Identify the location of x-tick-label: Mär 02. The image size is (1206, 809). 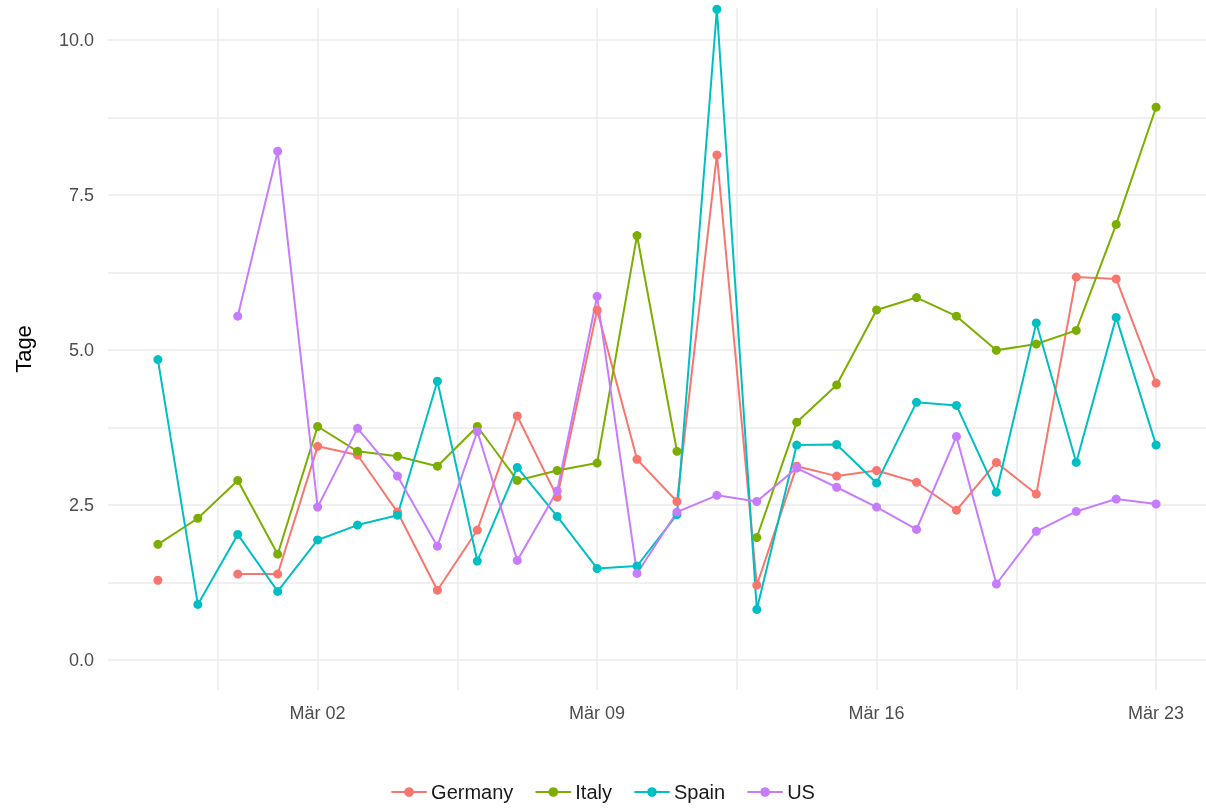
(317, 713).